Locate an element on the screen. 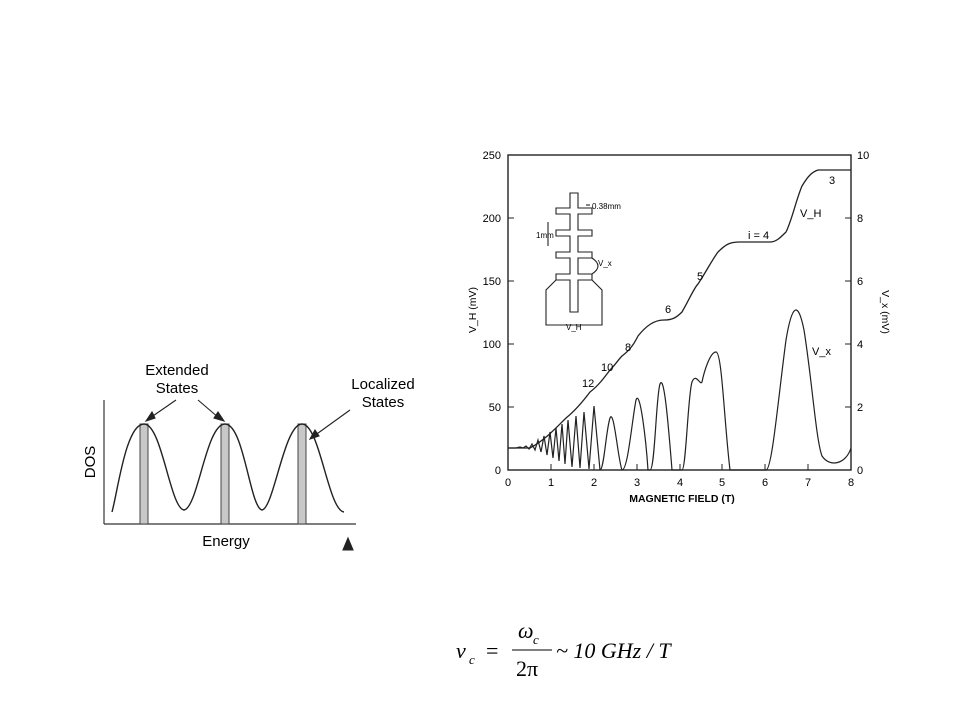 Image resolution: width=960 pixels, height=720 pixels. y-left-tick-200: 200 is located at coordinates (492, 219).